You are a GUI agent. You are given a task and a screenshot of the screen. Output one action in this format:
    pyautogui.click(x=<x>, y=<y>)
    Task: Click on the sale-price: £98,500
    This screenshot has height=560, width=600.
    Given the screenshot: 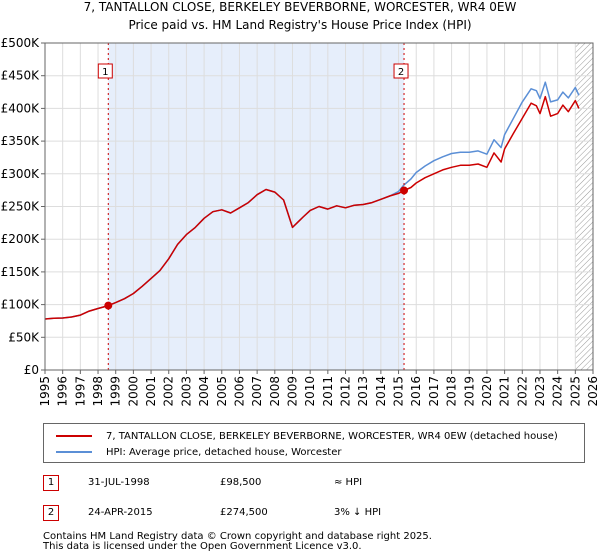 What is the action you would take?
    pyautogui.click(x=241, y=482)
    